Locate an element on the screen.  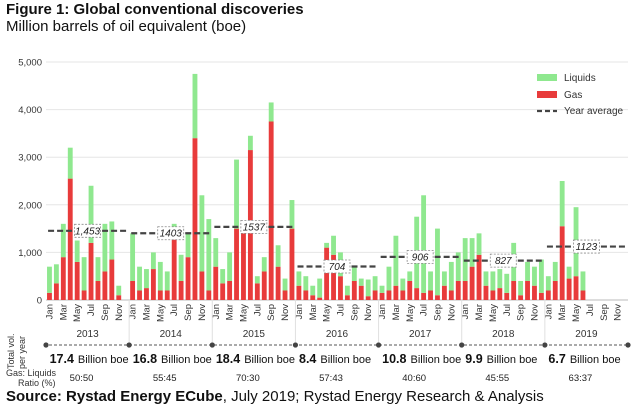
y-tick-label: 5,000 is located at coordinates (30, 63).